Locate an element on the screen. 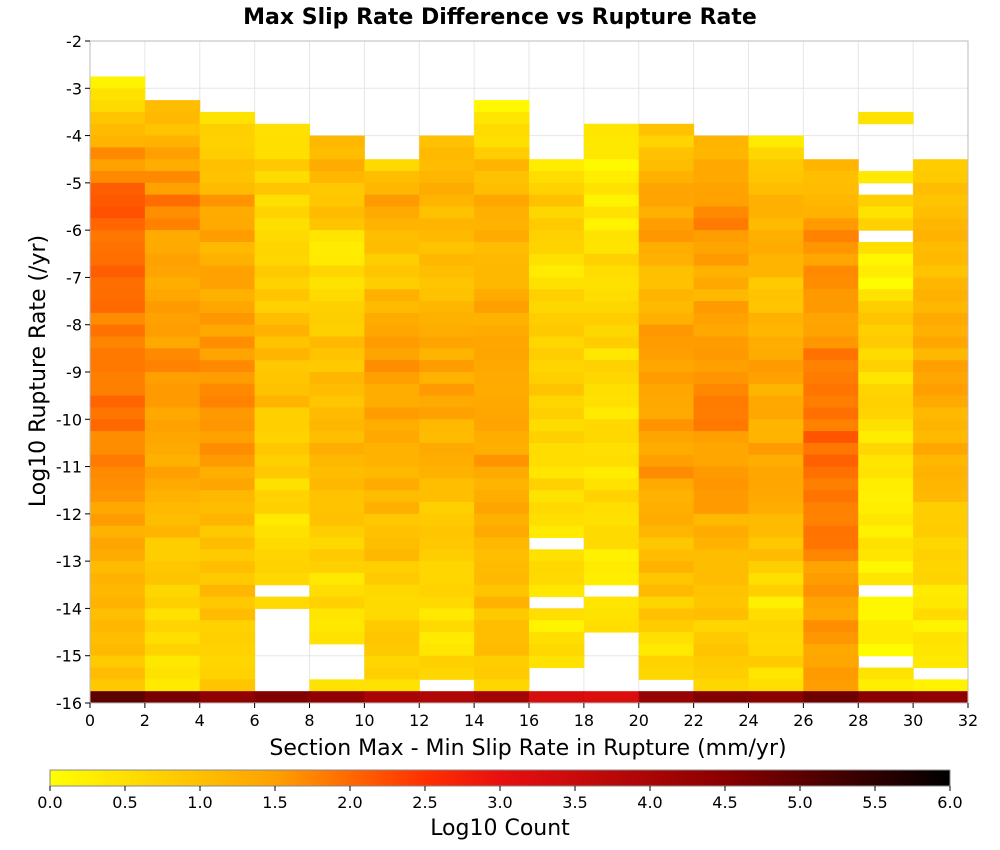 The width and height of the screenshot is (1000, 850). y-tick-label: -2 is located at coordinates (74, 41).